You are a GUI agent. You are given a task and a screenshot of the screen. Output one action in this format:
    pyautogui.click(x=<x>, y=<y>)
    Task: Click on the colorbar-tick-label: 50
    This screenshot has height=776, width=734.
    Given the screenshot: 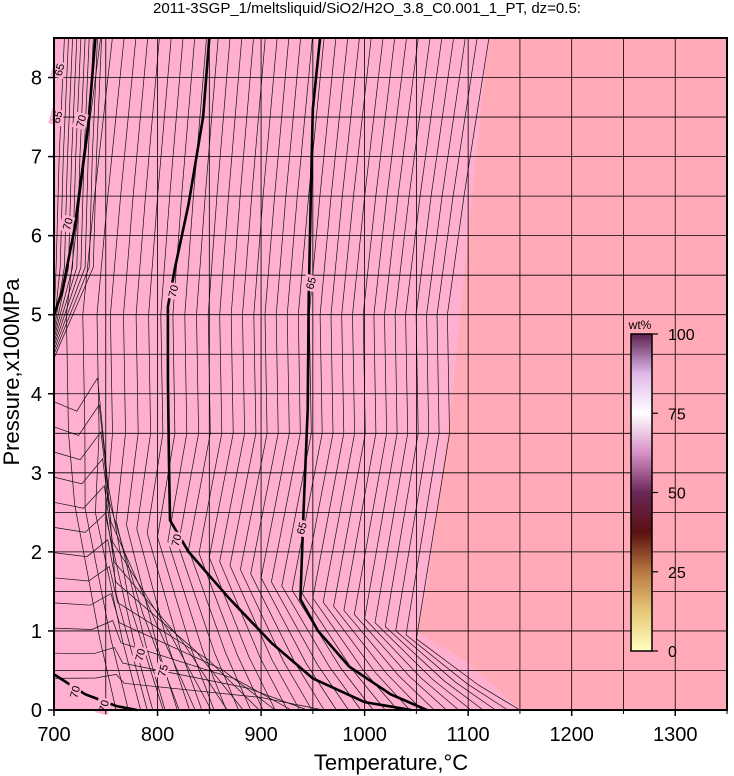 What is the action you would take?
    pyautogui.click(x=677, y=494)
    